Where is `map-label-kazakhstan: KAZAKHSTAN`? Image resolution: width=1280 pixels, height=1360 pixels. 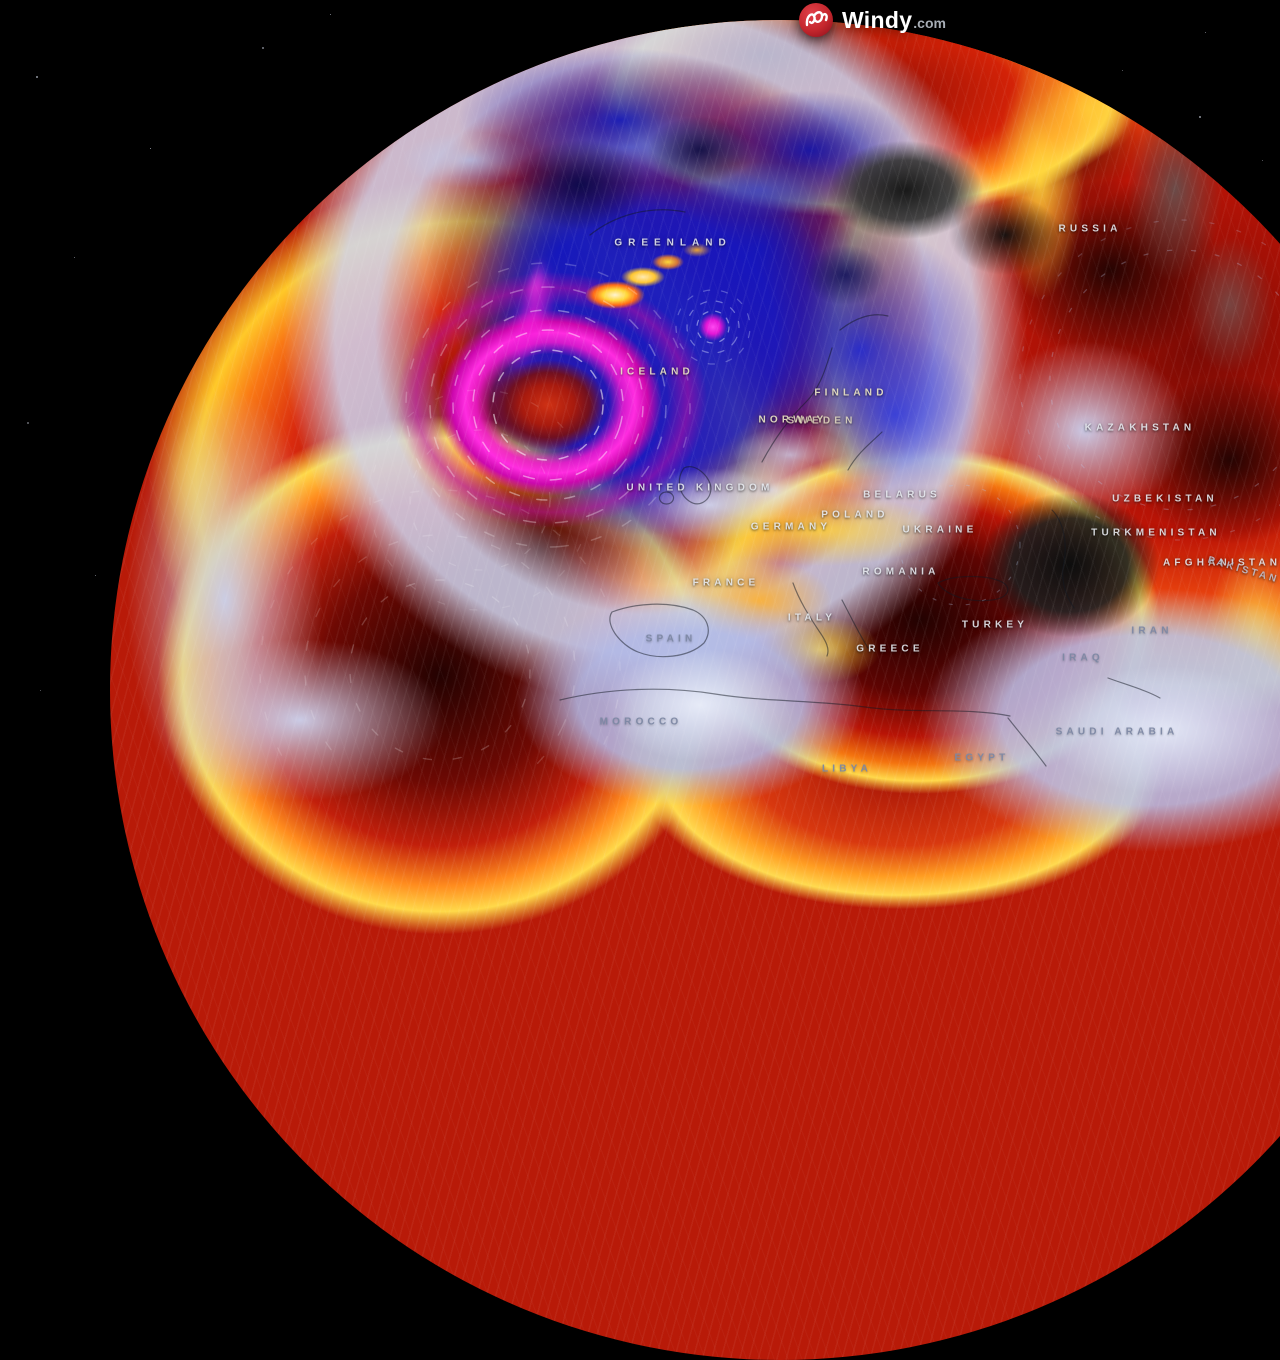 map-label-kazakhstan: KAZAKHSTAN is located at coordinates (1140, 428).